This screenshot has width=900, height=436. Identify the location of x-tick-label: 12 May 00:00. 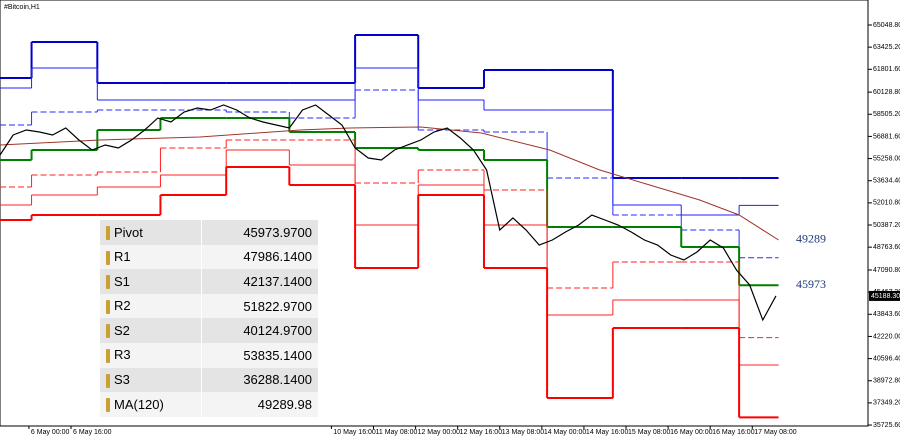
(439, 432).